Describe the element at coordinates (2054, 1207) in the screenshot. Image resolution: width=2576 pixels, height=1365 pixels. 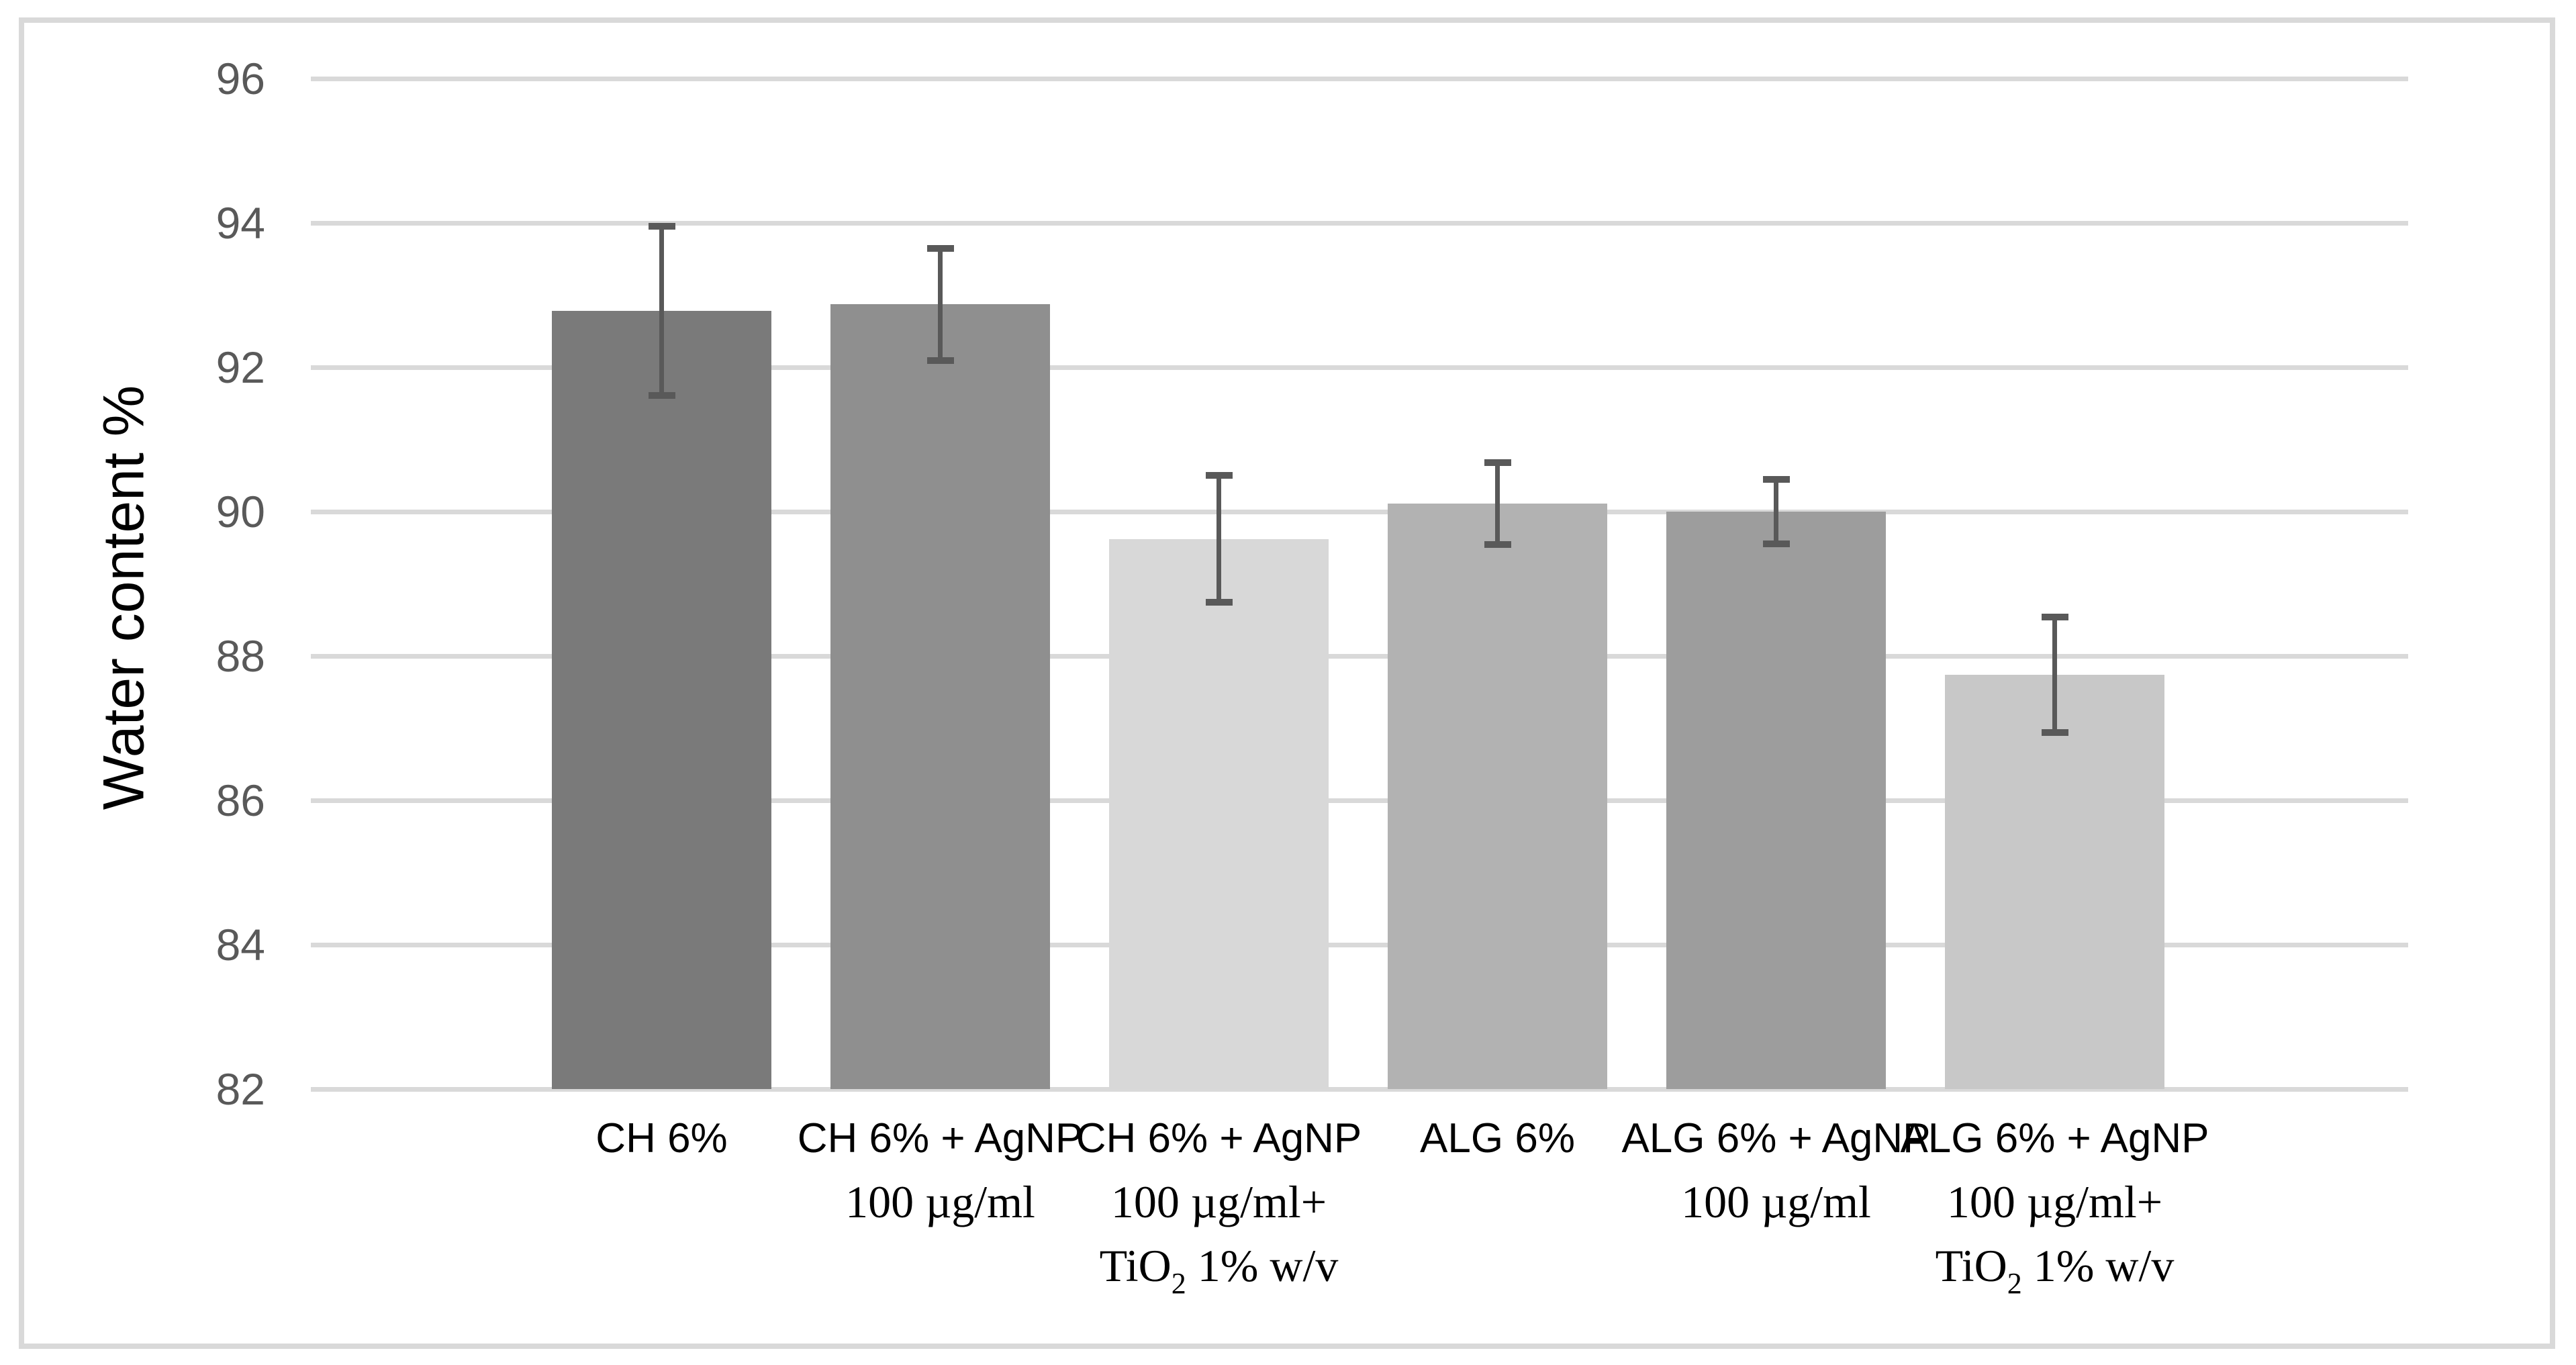
I see `x-category-label: ALG 6% + AgNP 100 µg/ml+ TiO2 1% w/v` at that location.